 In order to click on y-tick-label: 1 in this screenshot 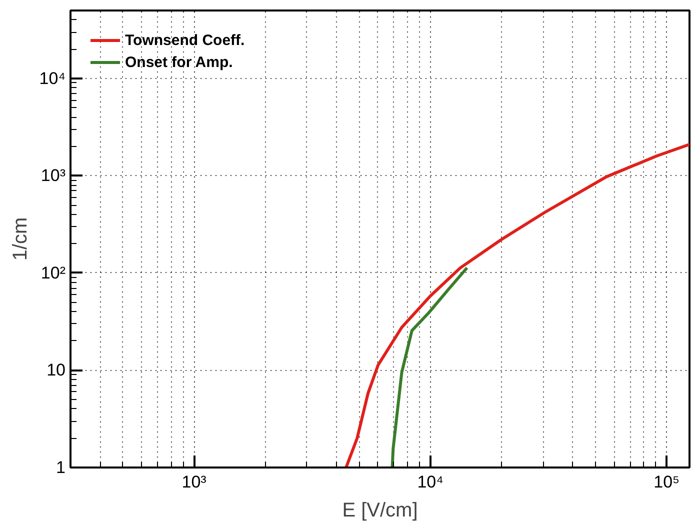, I will do `click(61, 467)`.